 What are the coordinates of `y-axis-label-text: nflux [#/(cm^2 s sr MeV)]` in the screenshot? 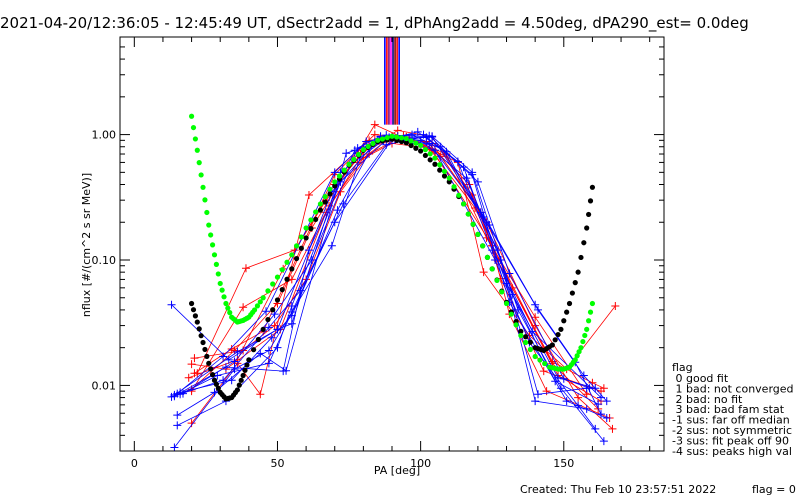 It's located at (86, 245).